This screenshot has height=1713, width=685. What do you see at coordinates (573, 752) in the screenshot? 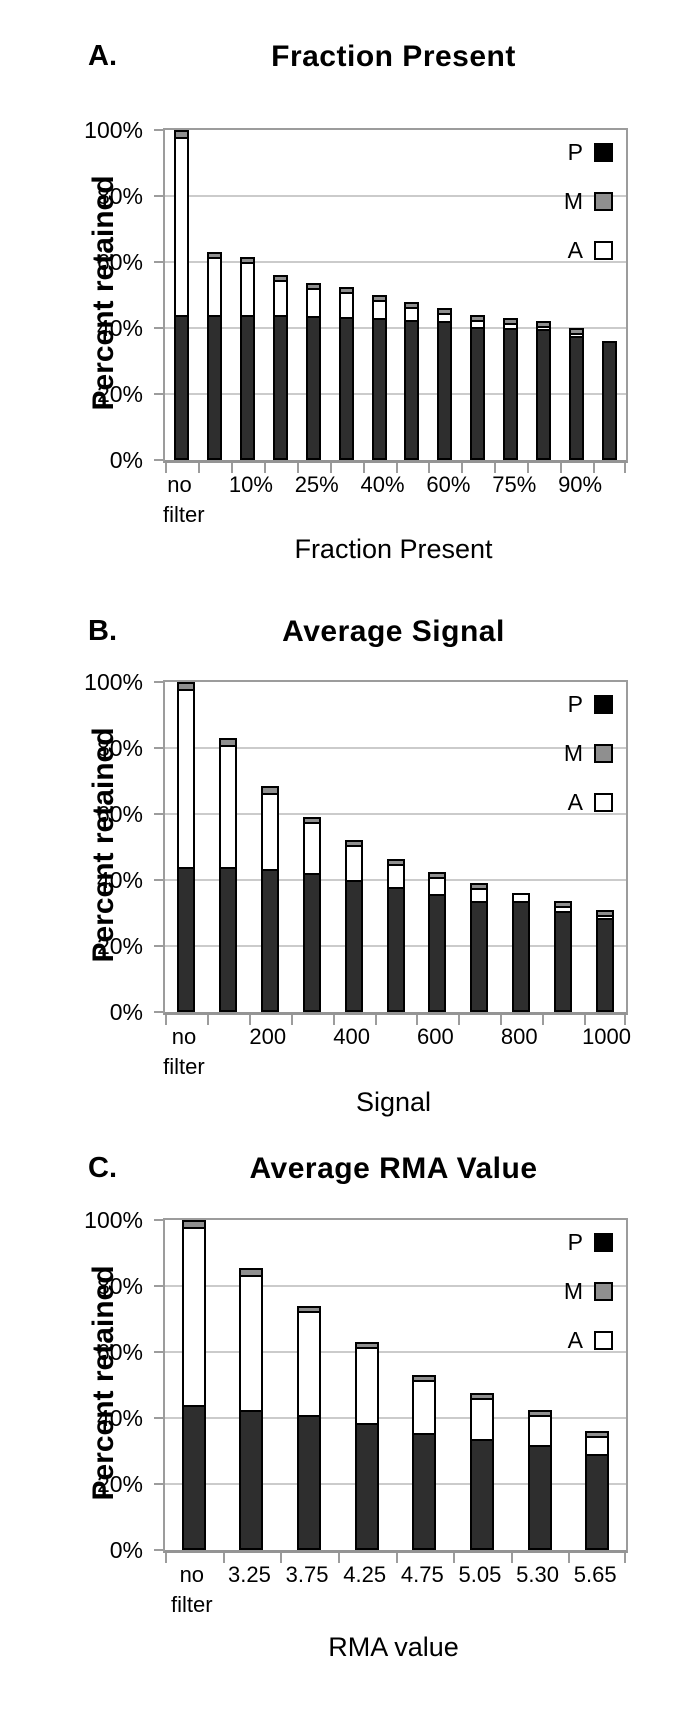
I see `legend-label-m: M` at bounding box center [573, 752].